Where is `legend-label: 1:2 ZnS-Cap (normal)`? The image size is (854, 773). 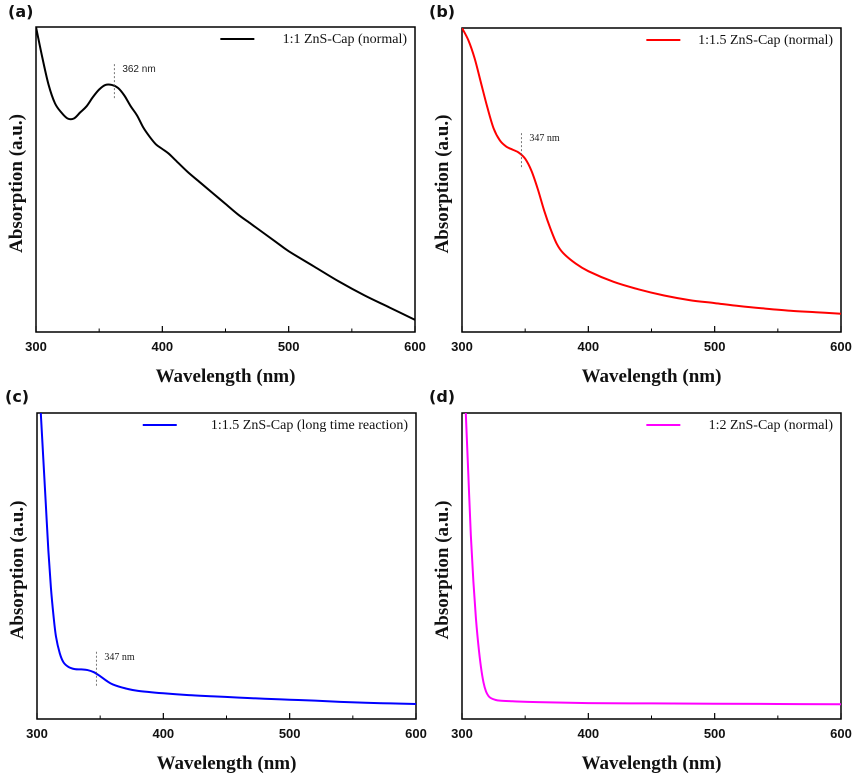 legend-label: 1:2 ZnS-Cap (normal) is located at coordinates (771, 425).